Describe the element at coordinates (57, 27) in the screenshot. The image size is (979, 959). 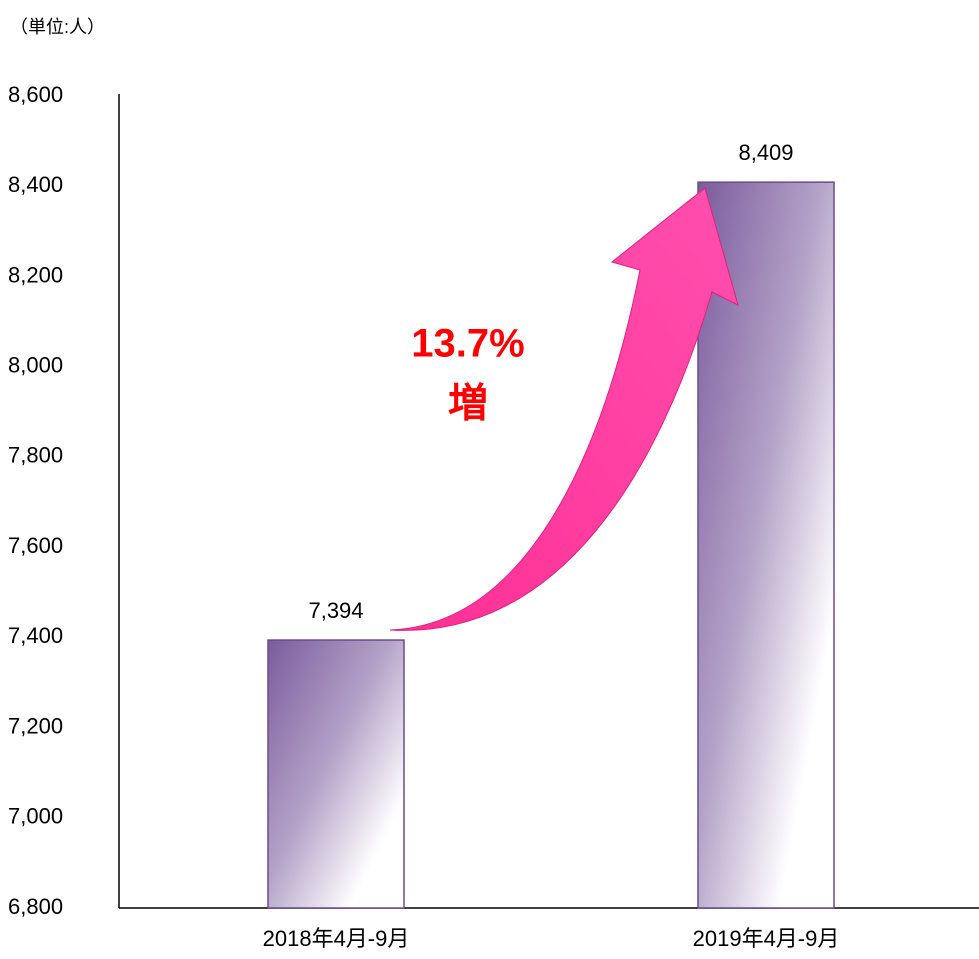
I see `unit-label: （単位:人）` at that location.